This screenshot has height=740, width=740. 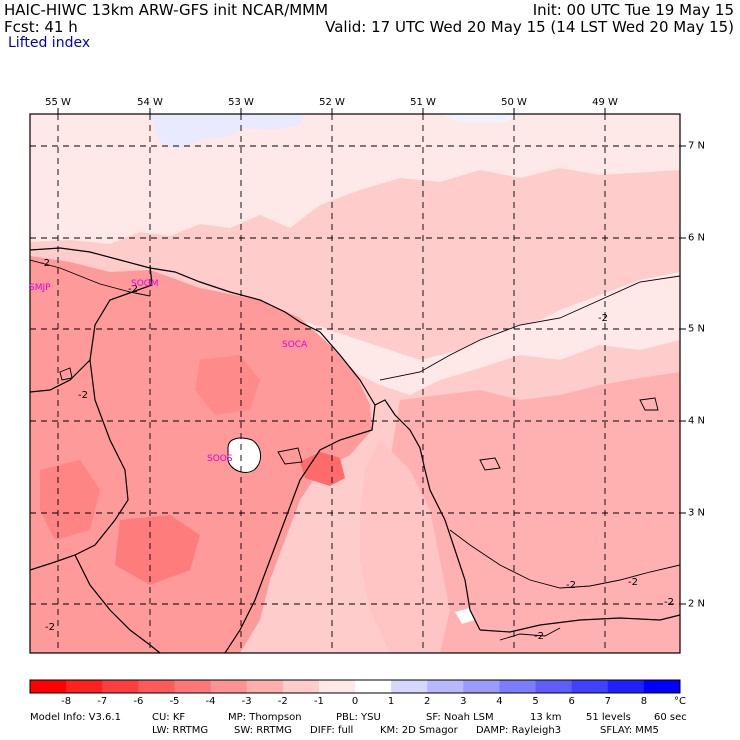 What do you see at coordinates (697, 513) in the screenshot?
I see `lat-label: 3 N` at bounding box center [697, 513].